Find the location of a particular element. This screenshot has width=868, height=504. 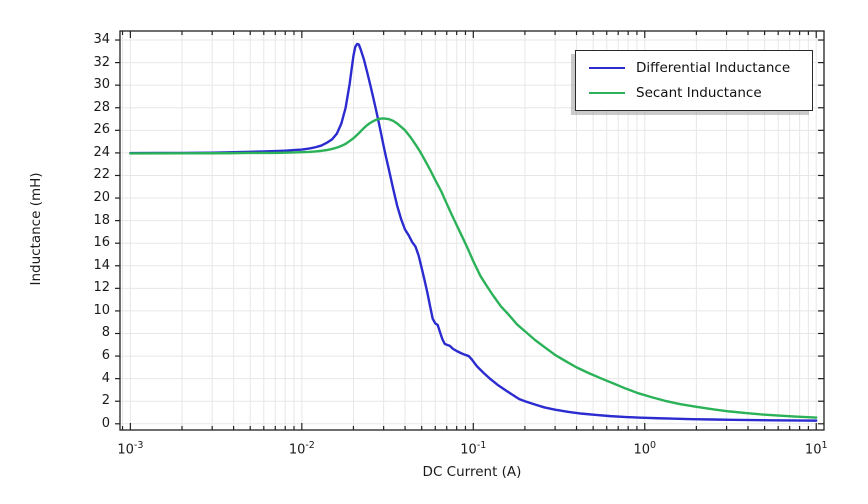

legend-item-differential: Differential Inductance is located at coordinates (692, 68).